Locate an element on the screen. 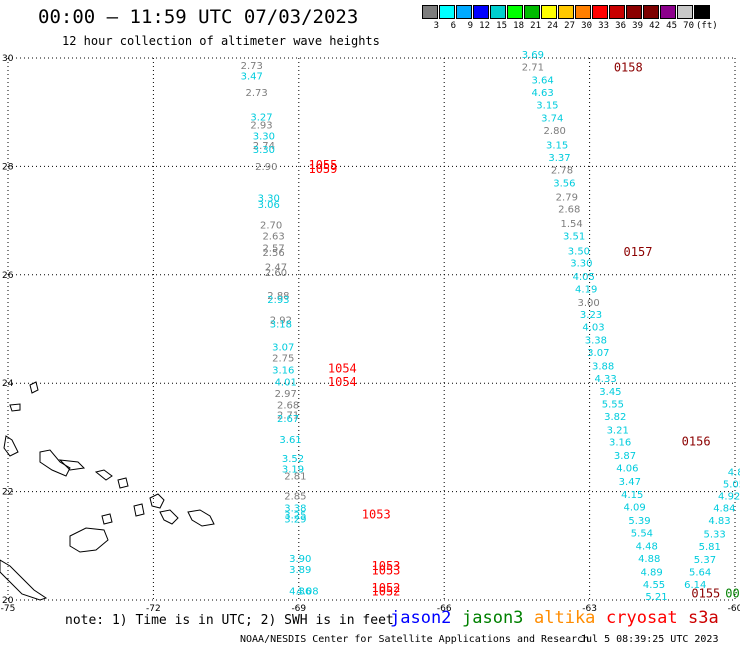 Image resolution: width=740 pixels, height=650 pixels. wave-height-value: 5.21 is located at coordinates (656, 597).